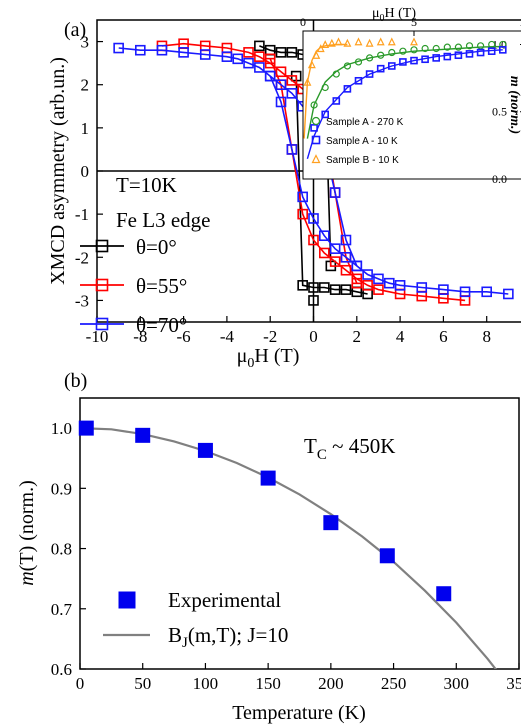 The image size is (521, 728). Describe the element at coordinates (357, 336) in the screenshot. I see `x-tick-label: 2` at that location.